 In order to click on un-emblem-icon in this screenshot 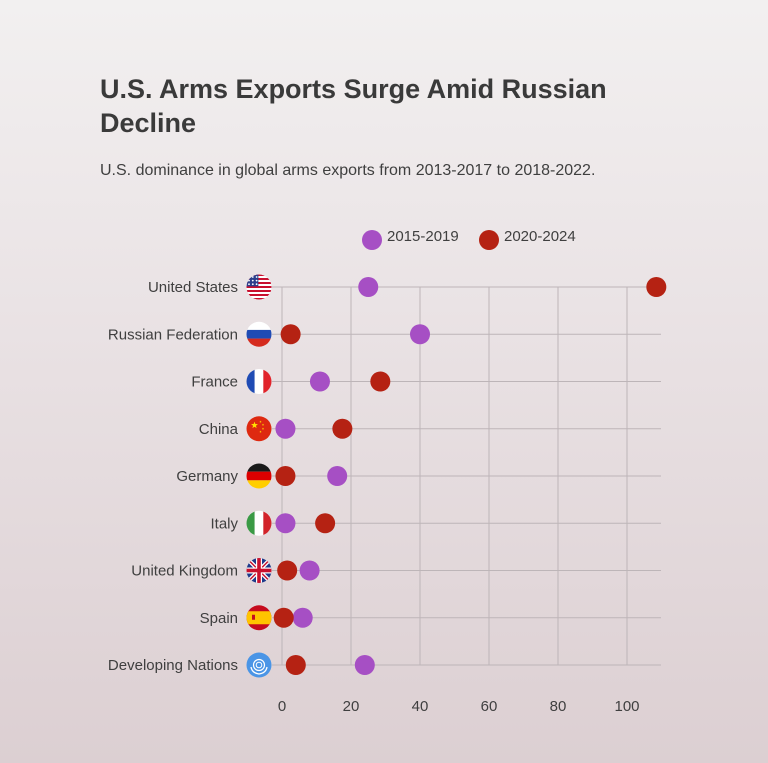, I will do `click(259, 665)`.